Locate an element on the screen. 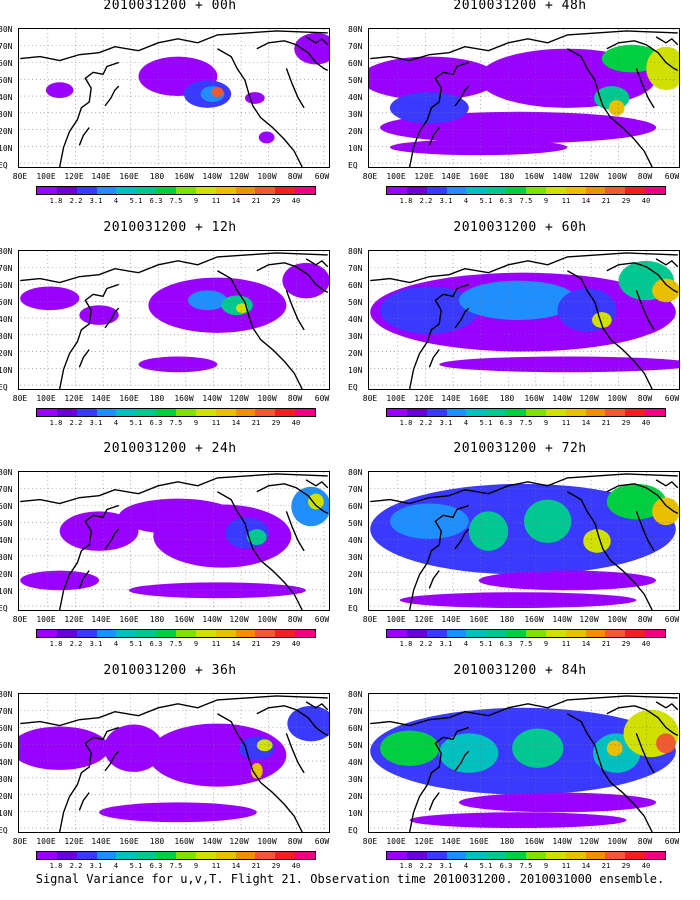  longitude-label: 100E is located at coordinates (396, 176).